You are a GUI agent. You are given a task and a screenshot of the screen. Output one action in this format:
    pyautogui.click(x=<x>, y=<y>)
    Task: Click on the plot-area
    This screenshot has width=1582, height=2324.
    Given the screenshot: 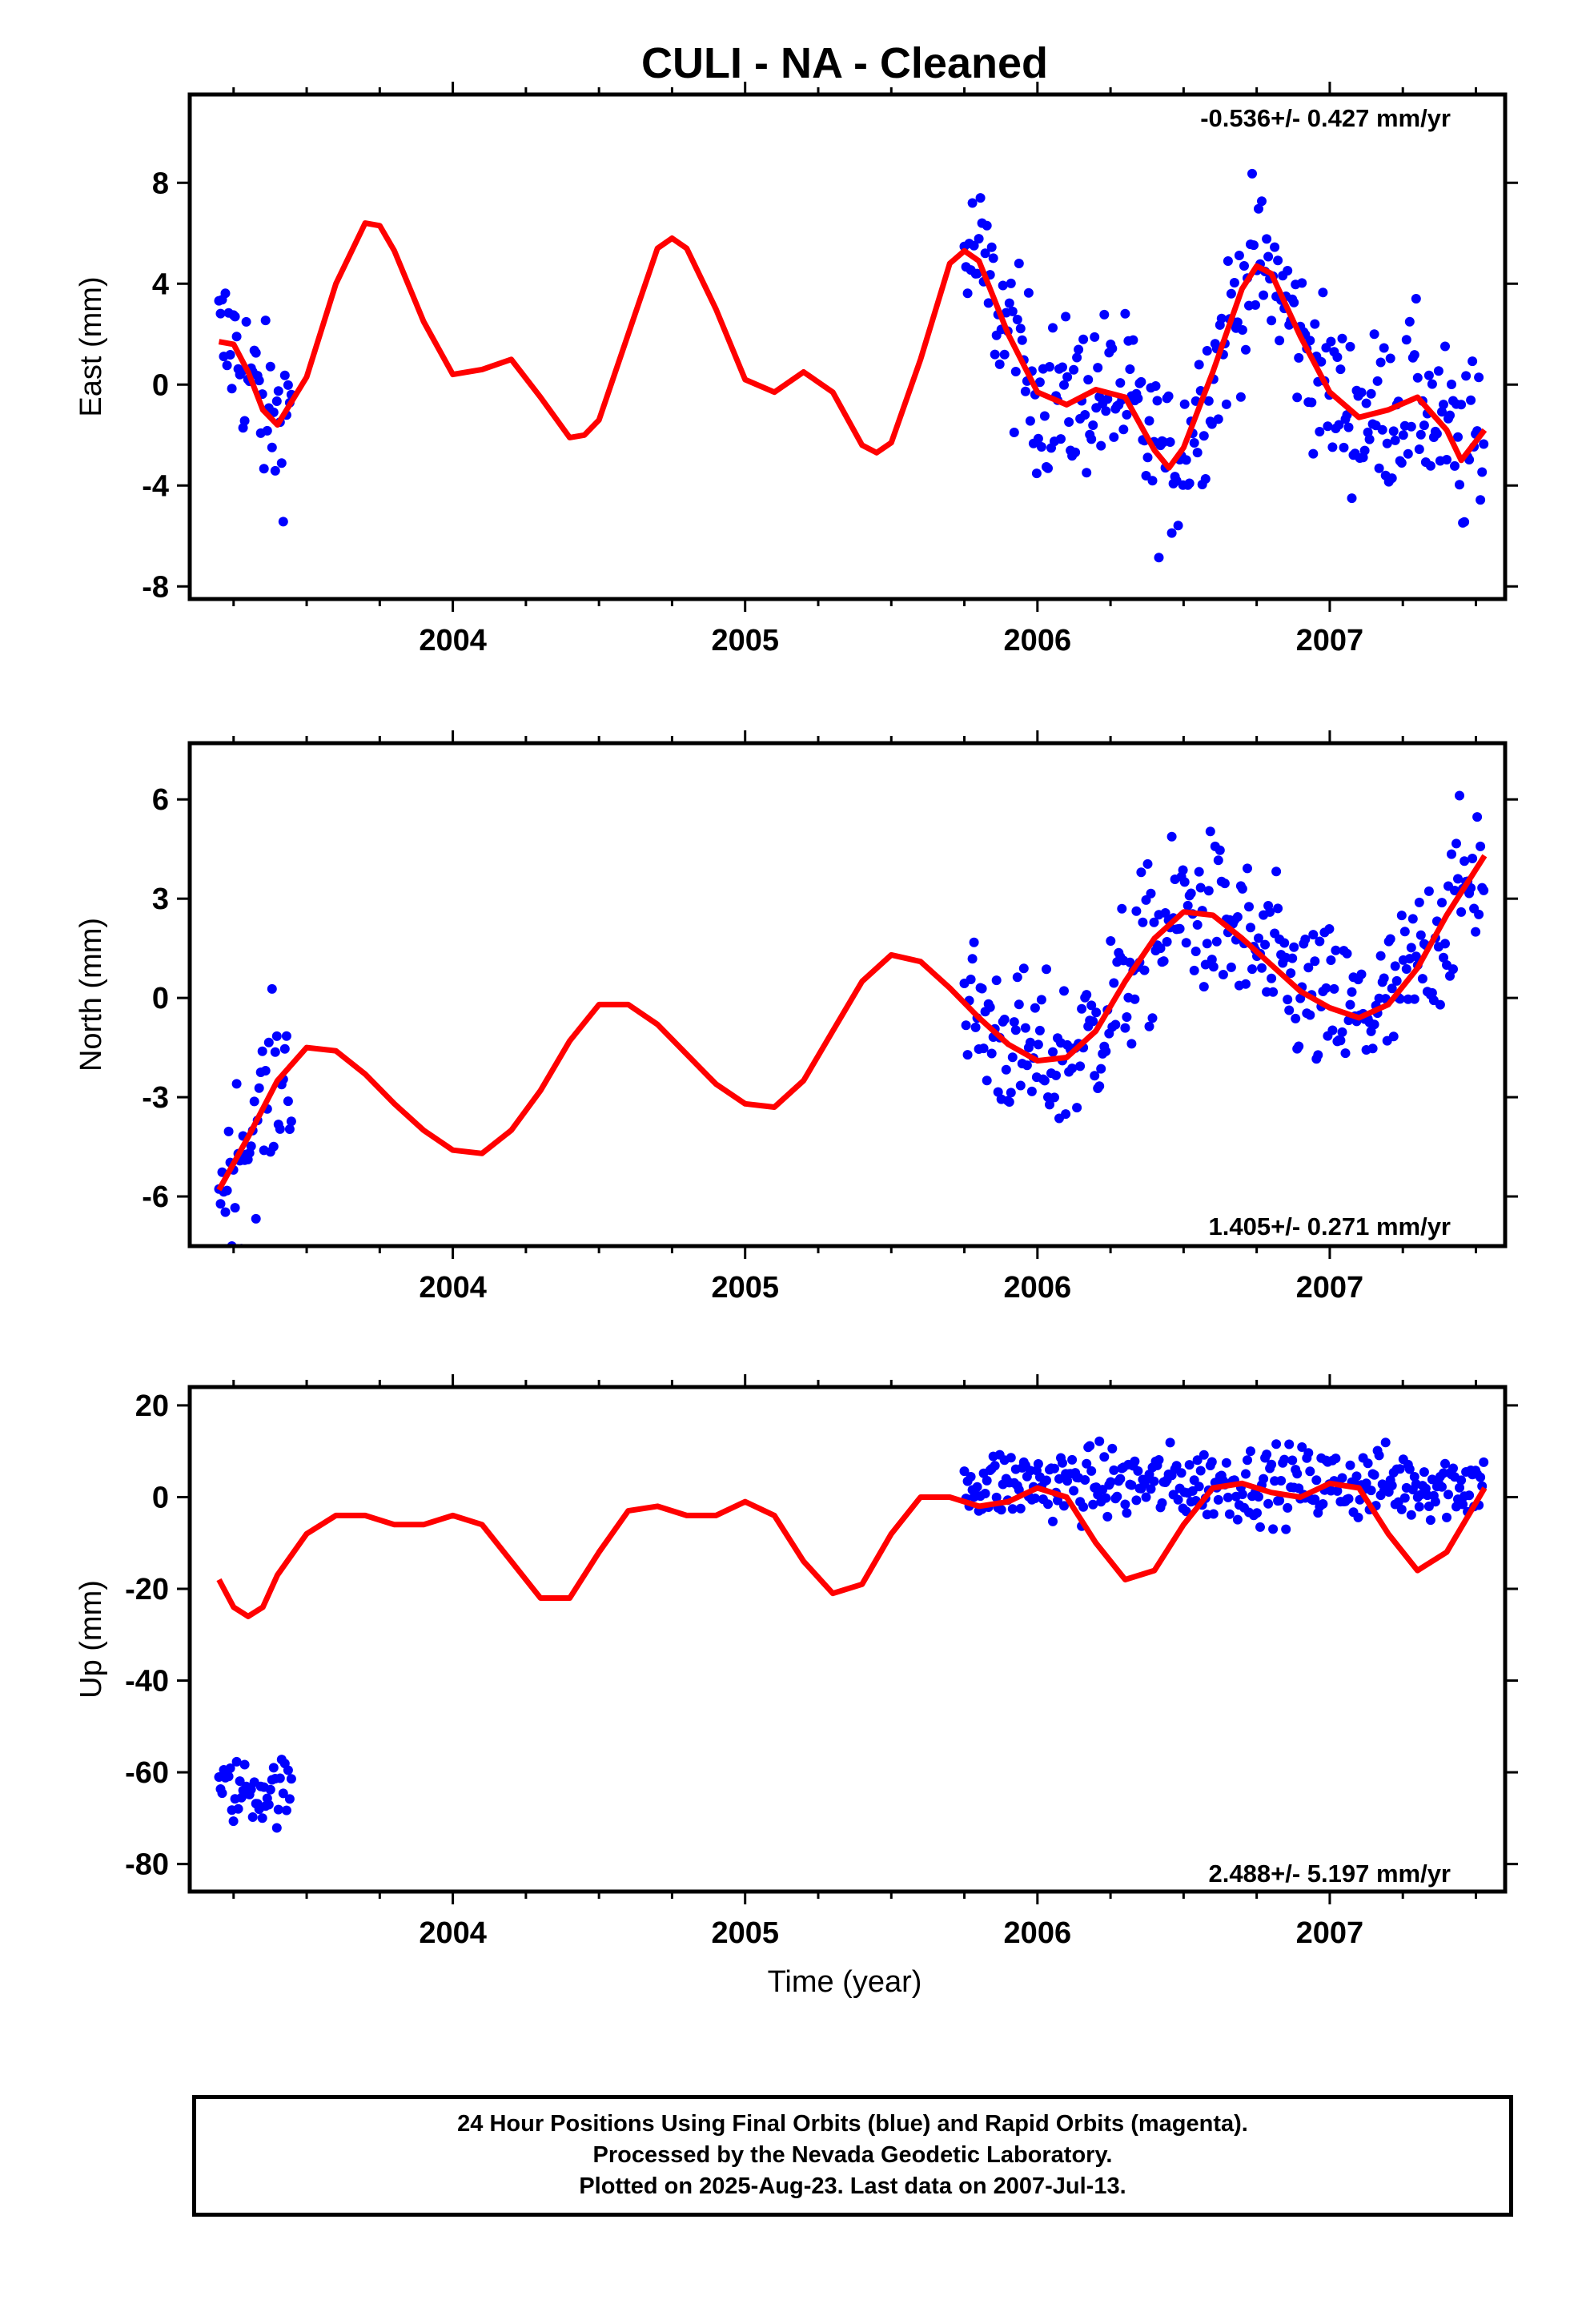 What is the action you would take?
    pyautogui.click(x=851, y=366)
    